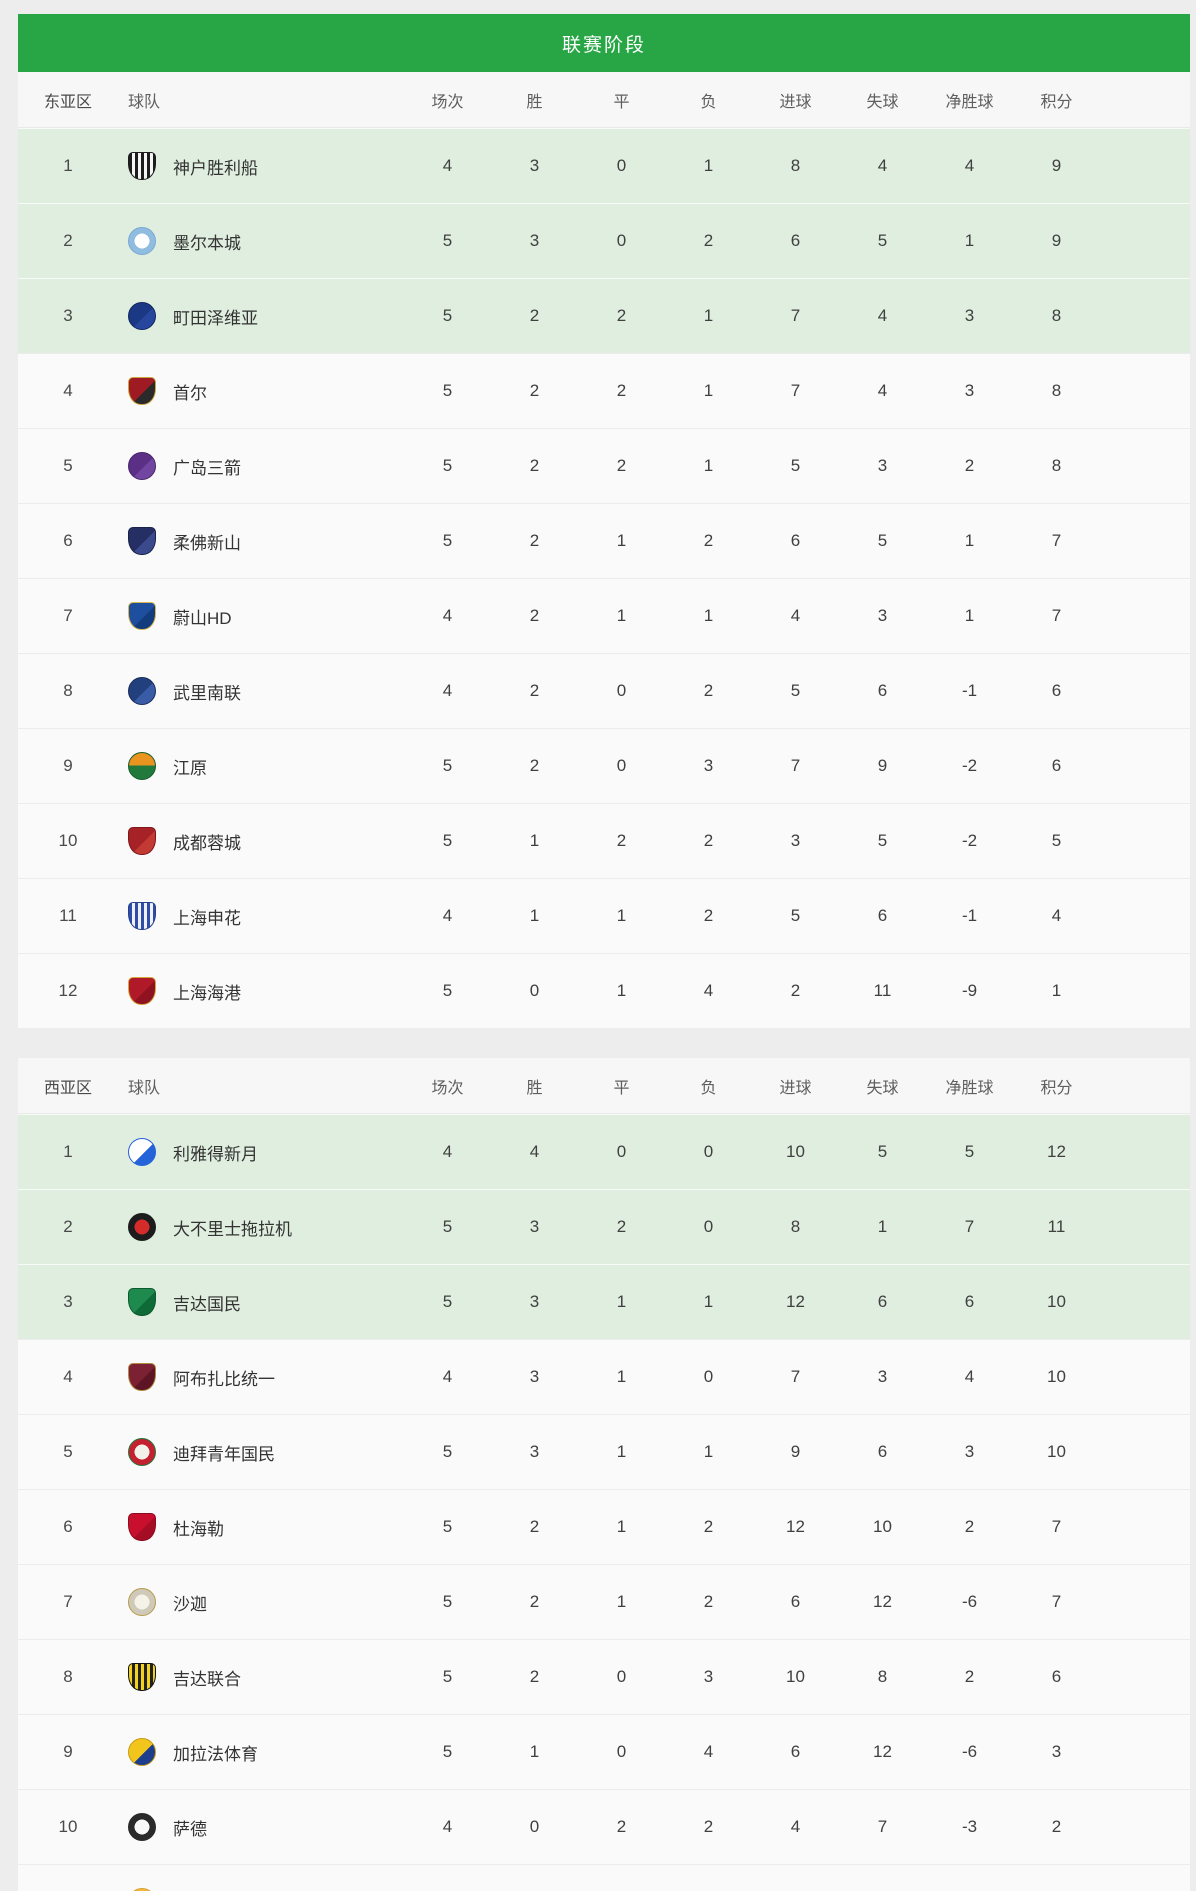 This screenshot has width=1196, height=1891. Describe the element at coordinates (604, 1877) in the screenshot. I see `team-row-partial` at that location.